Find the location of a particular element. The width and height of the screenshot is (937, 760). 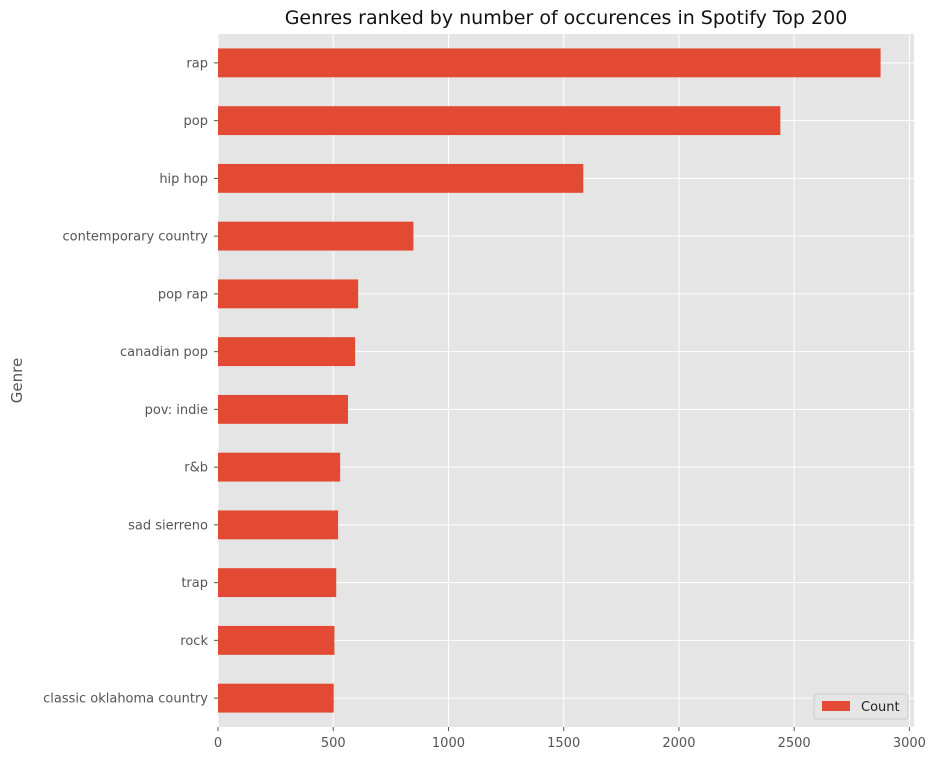

y-tick-label: rock is located at coordinates (194, 641).